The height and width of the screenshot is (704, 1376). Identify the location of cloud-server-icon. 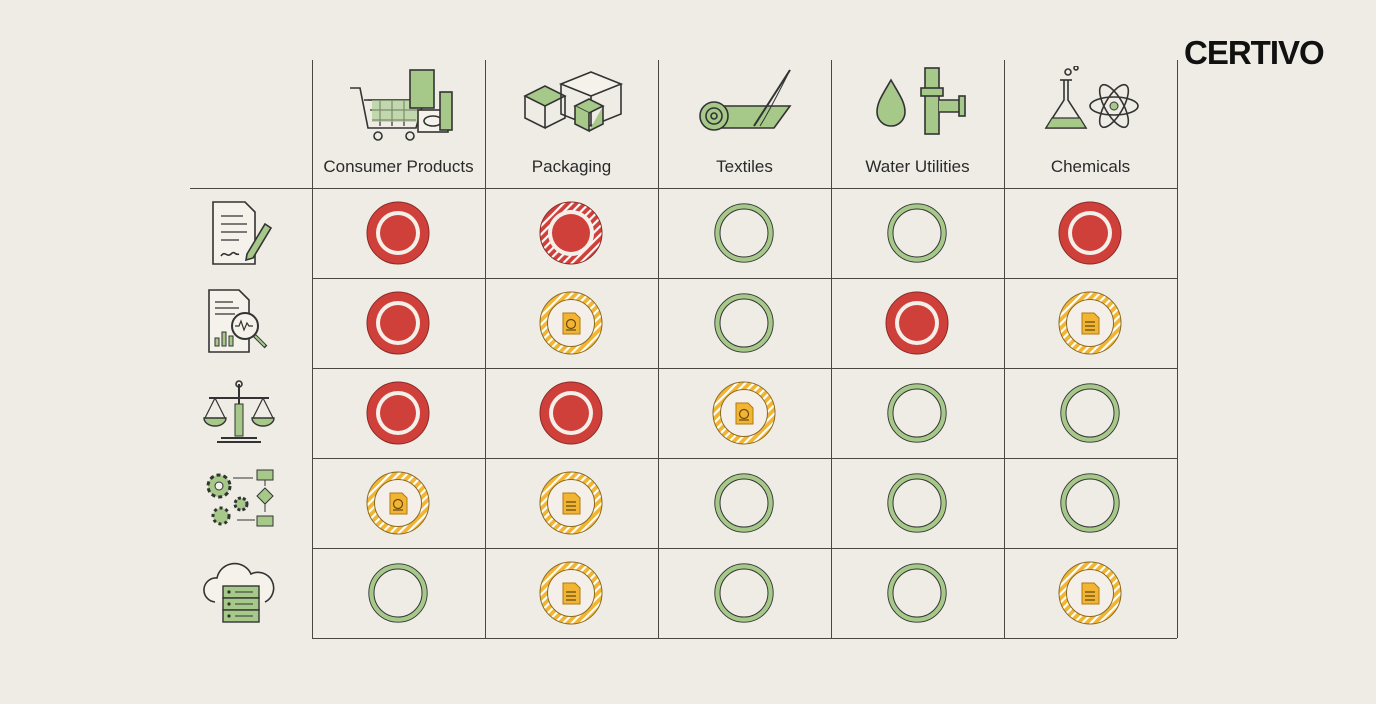
(239, 592).